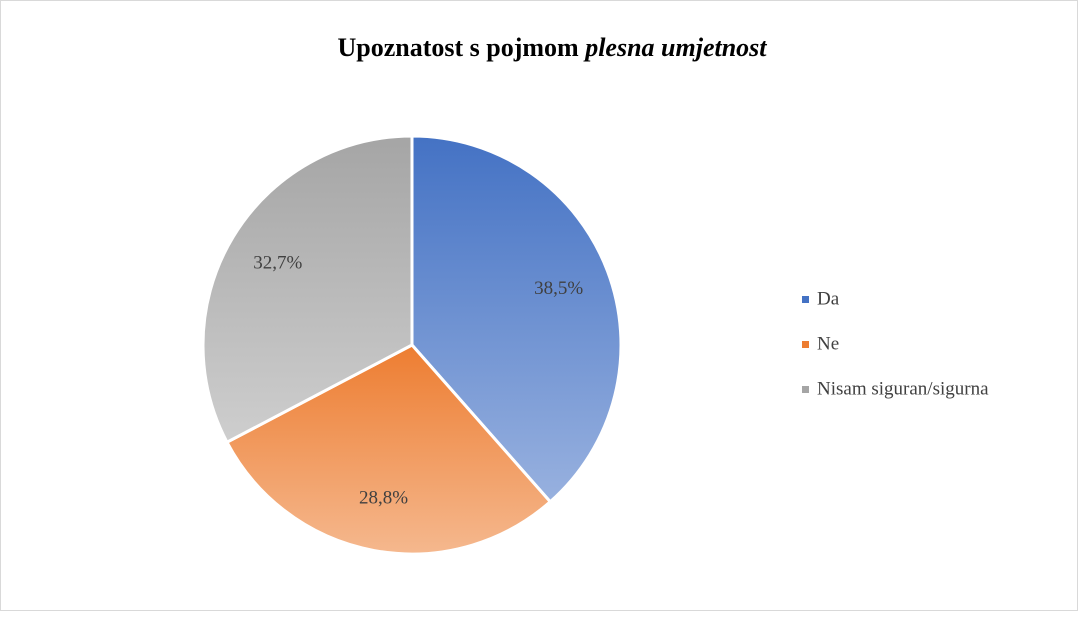  Describe the element at coordinates (828, 343) in the screenshot. I see `legend-label: Ne` at that location.